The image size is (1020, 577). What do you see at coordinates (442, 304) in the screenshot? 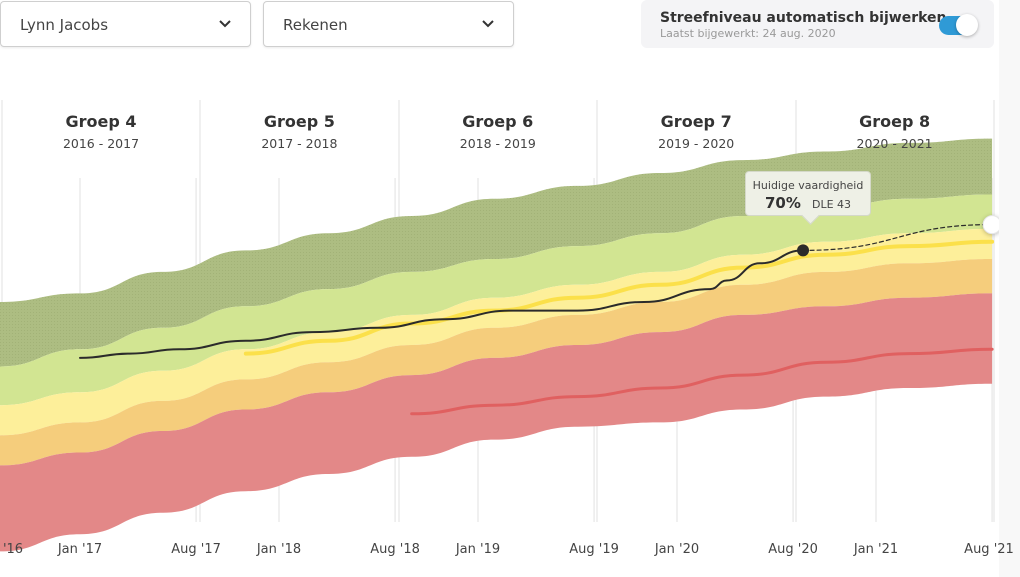
I see `student-progress-line` at bounding box center [442, 304].